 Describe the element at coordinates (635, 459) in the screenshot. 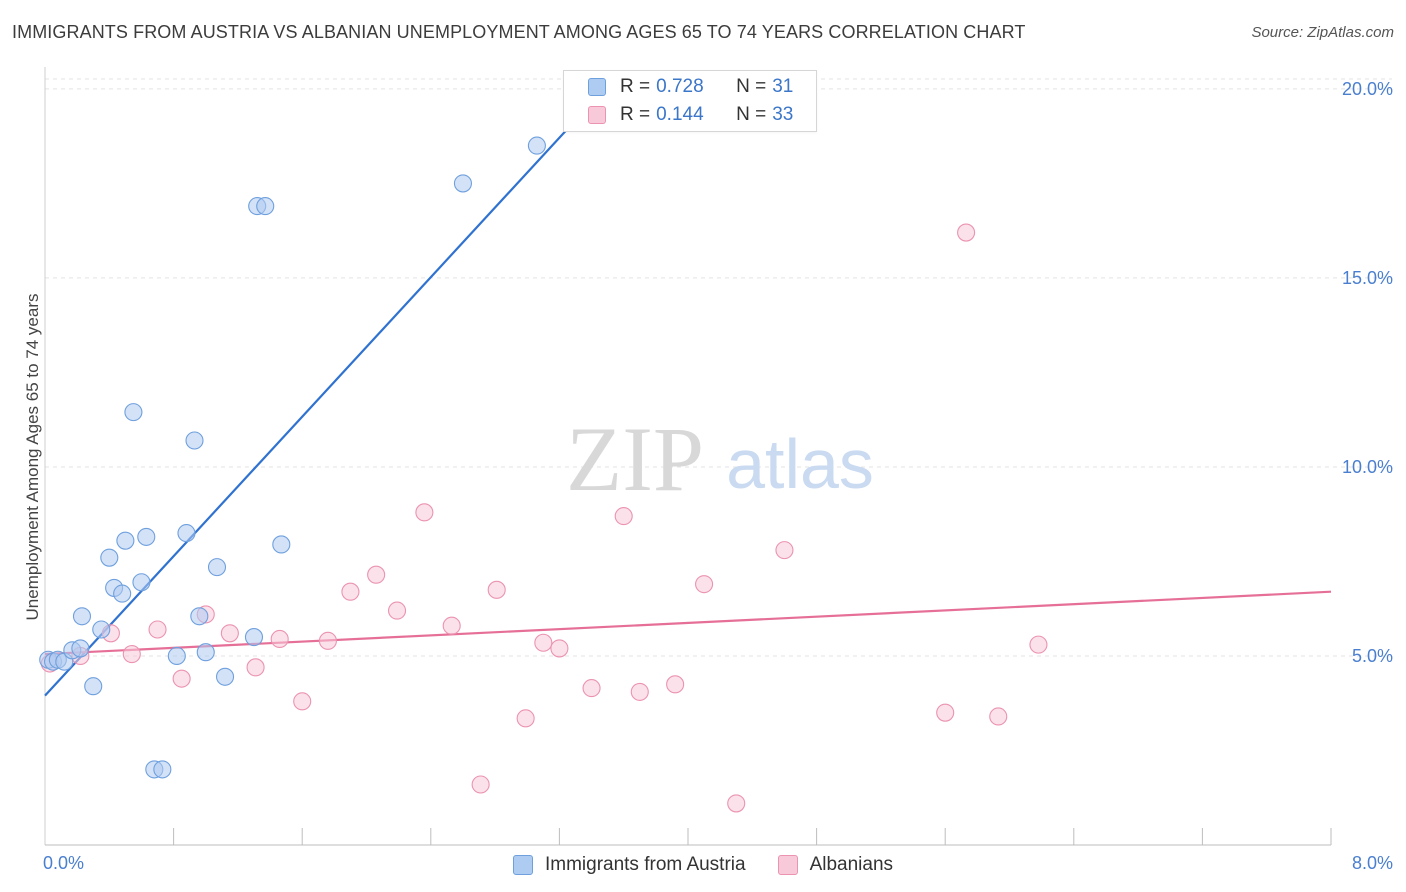

I see `watermark-zip: ZIP` at that location.